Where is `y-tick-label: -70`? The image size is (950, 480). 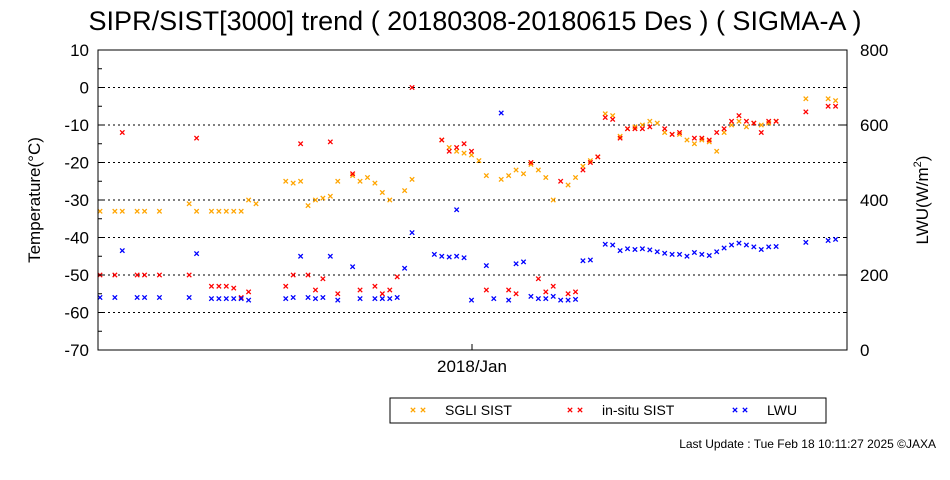 y-tick-label: -70 is located at coordinates (76, 350).